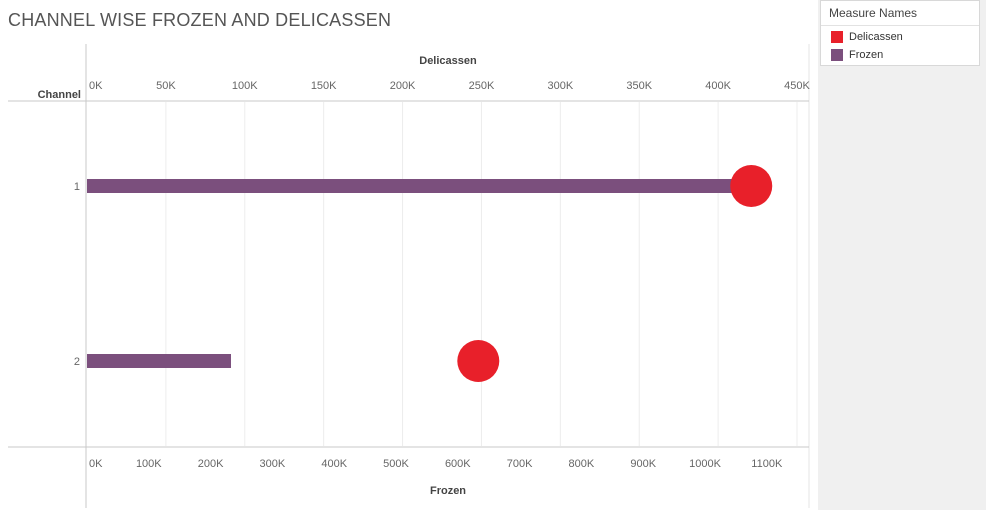  What do you see at coordinates (448, 61) in the screenshot?
I see `top-axis-title: Delicassen` at bounding box center [448, 61].